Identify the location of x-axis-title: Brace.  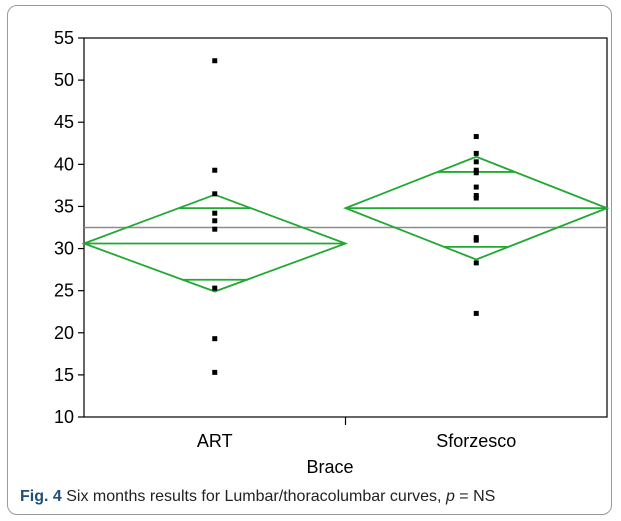
(329, 467).